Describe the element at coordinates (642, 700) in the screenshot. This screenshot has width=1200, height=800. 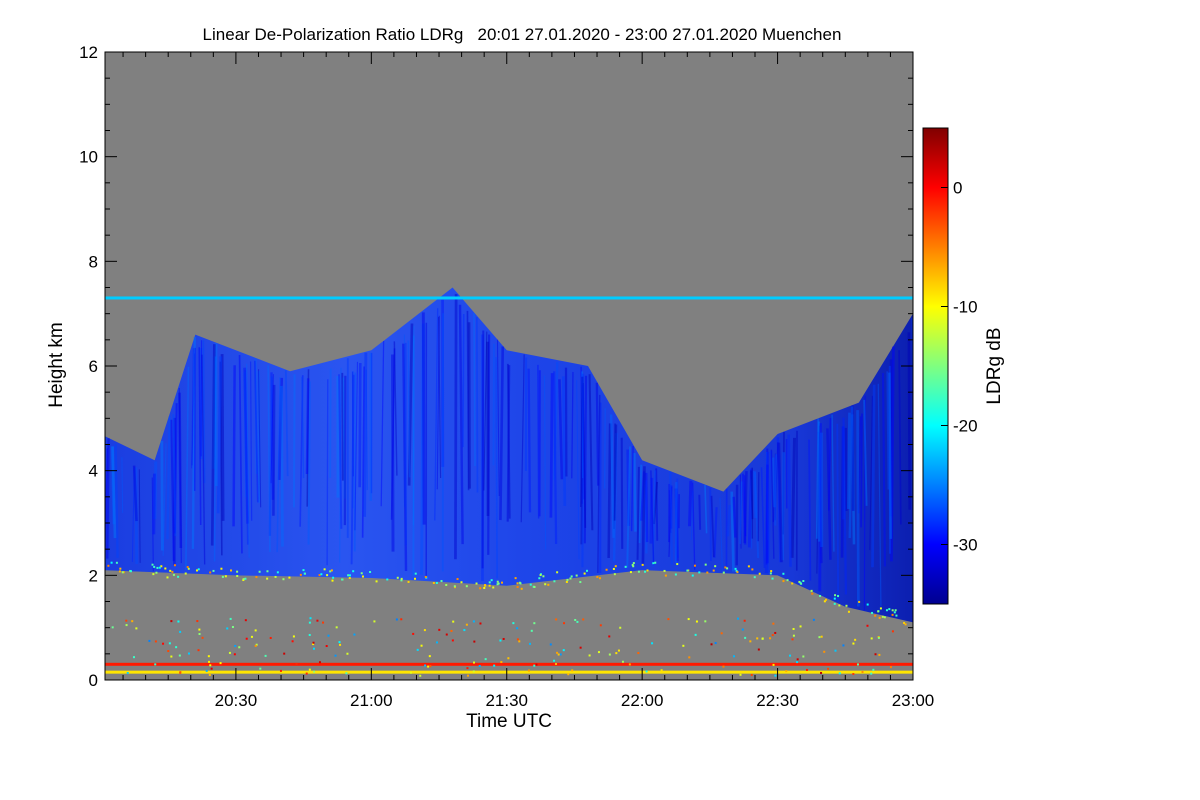
I see `x-tick-label: 22:00` at that location.